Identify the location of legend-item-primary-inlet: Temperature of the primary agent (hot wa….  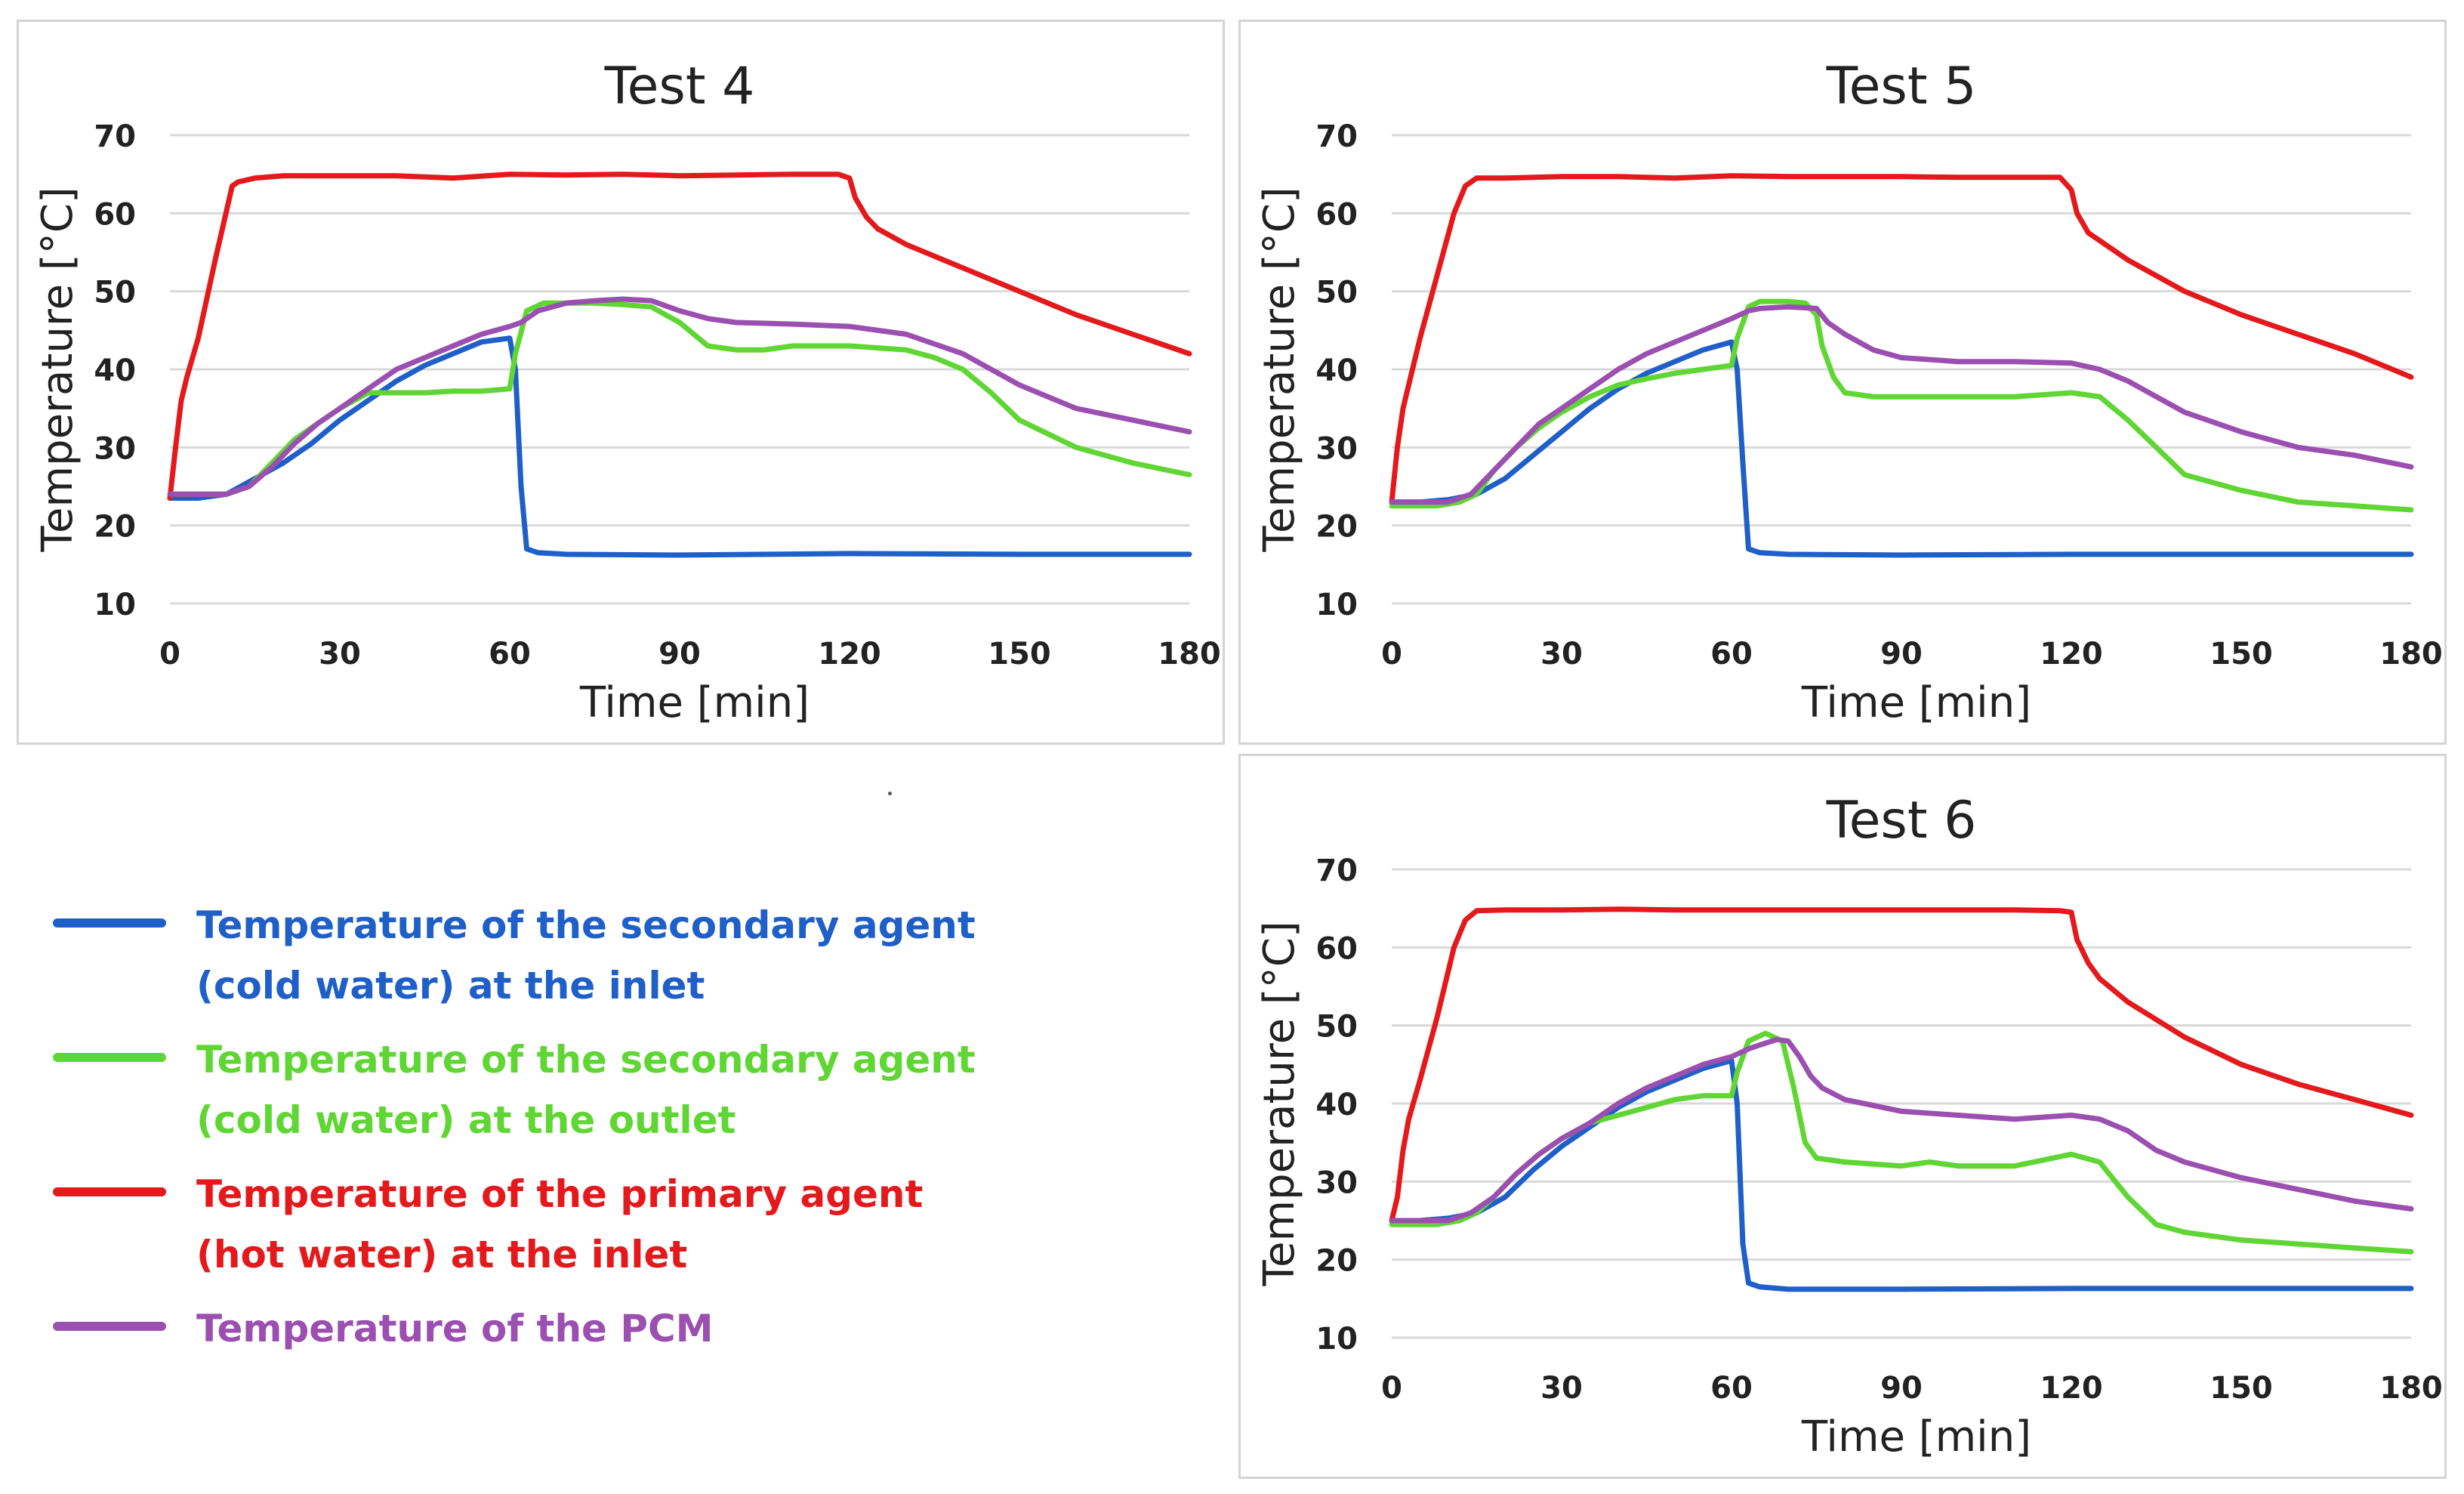
(573, 1224).